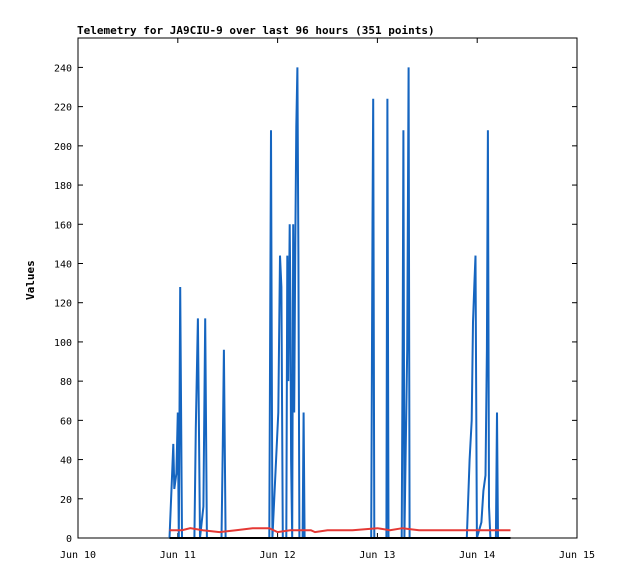 Image resolution: width=618 pixels, height=583 pixels. What do you see at coordinates (63, 343) in the screenshot?
I see `y-tick-label: 100` at bounding box center [63, 343].